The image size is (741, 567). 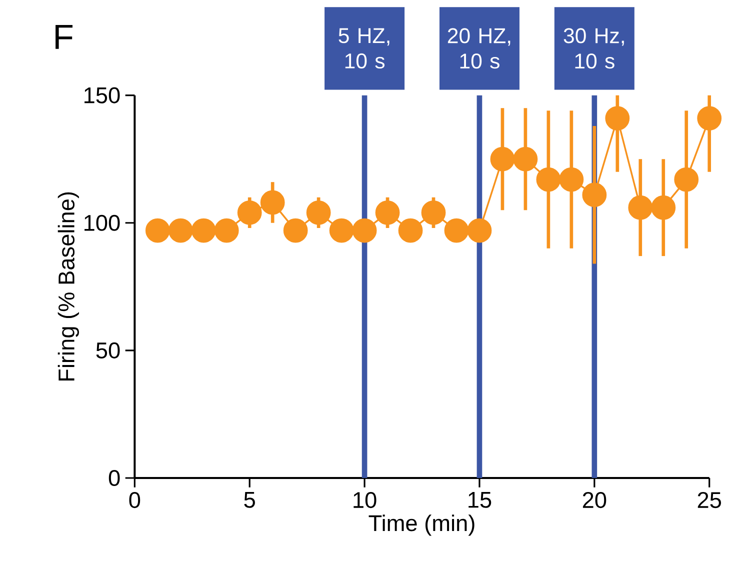 What do you see at coordinates (249, 500) in the screenshot?
I see `x-tick-label: 5` at bounding box center [249, 500].